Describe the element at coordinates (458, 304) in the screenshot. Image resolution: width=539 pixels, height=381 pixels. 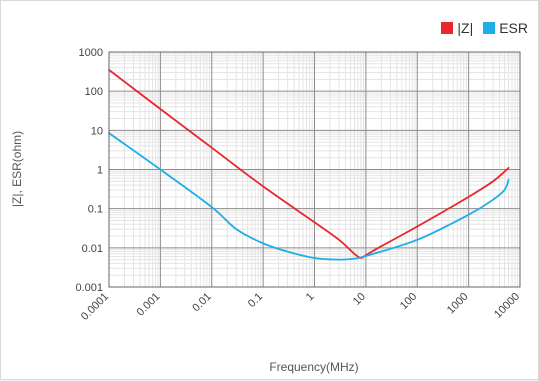
I see `x-tick-label: 1000` at that location.